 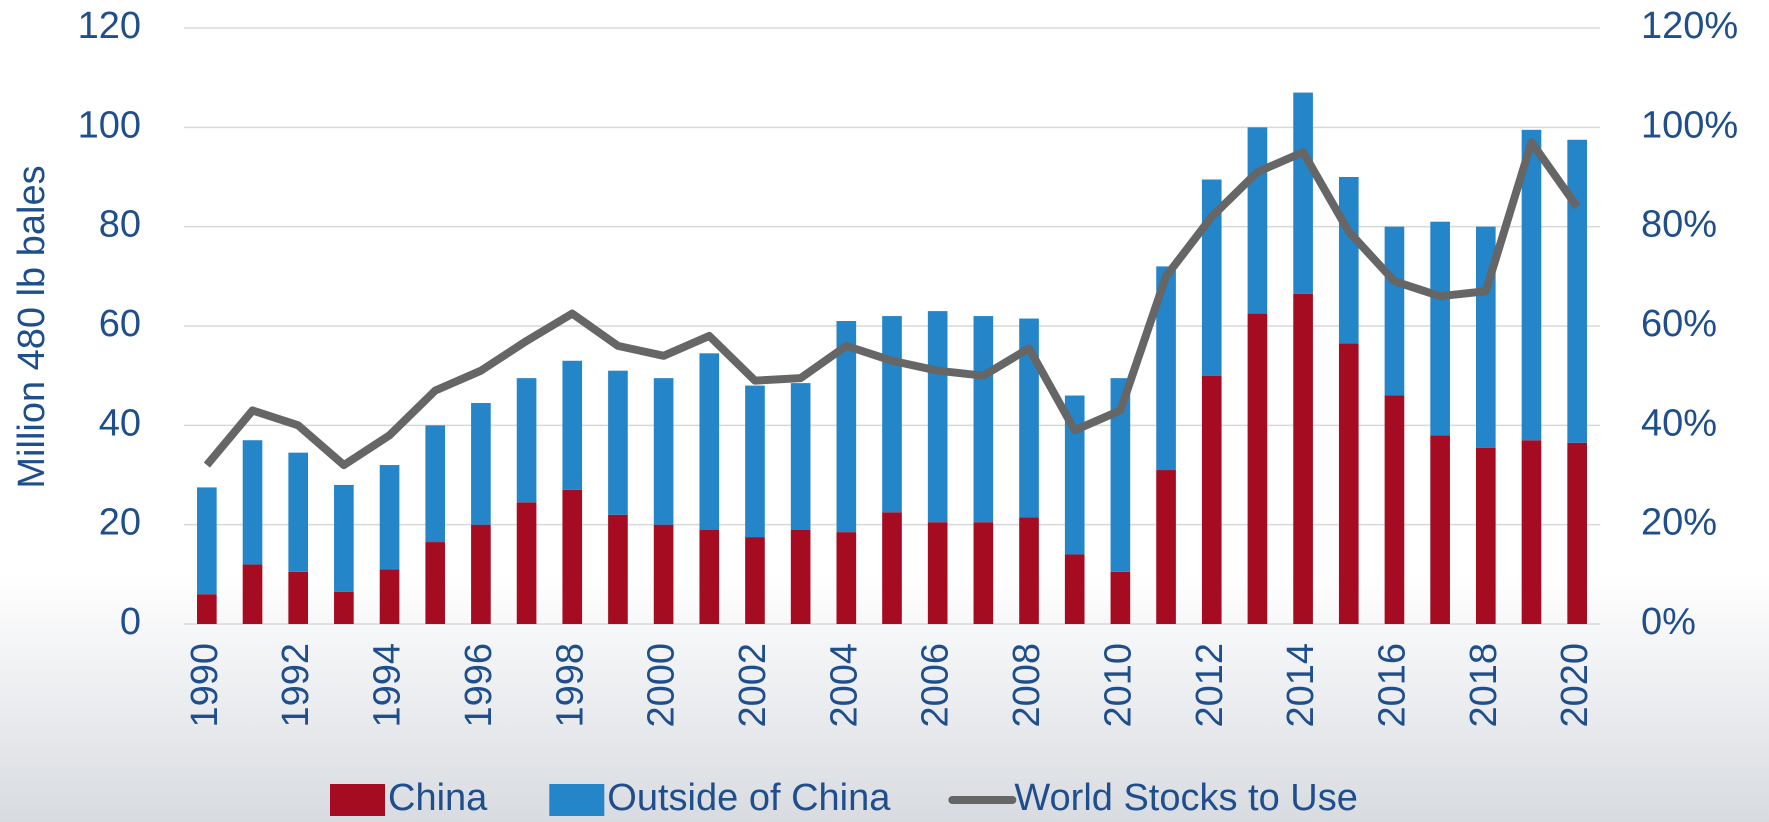 What do you see at coordinates (296, 685) in the screenshot?
I see `x-tick-label: 1992` at bounding box center [296, 685].